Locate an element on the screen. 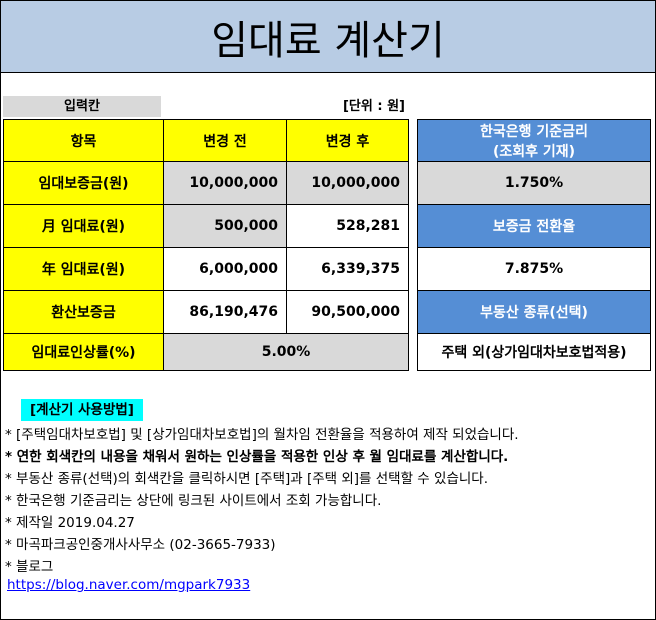 The width and height of the screenshot is (656, 620). side-header: 보증금 전환율 is located at coordinates (534, 226).